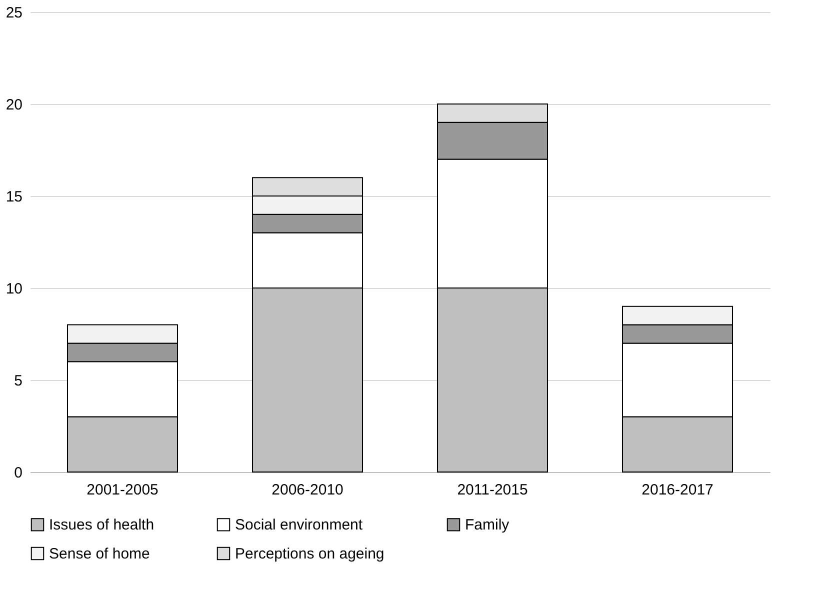  Describe the element at coordinates (299, 525) in the screenshot. I see `legend-label: Social environment` at that location.